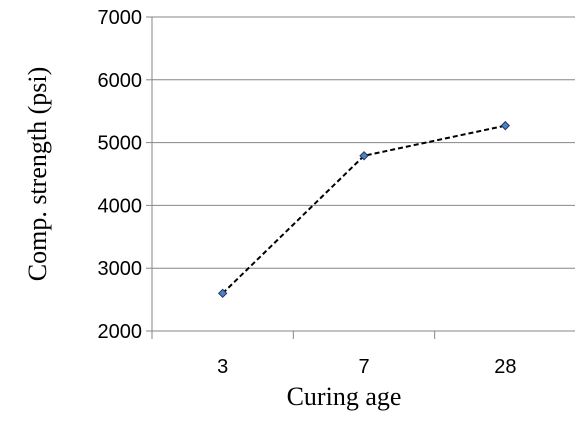  Describe the element at coordinates (120, 18) in the screenshot. I see `y-tick-label-7000: 7000` at that location.